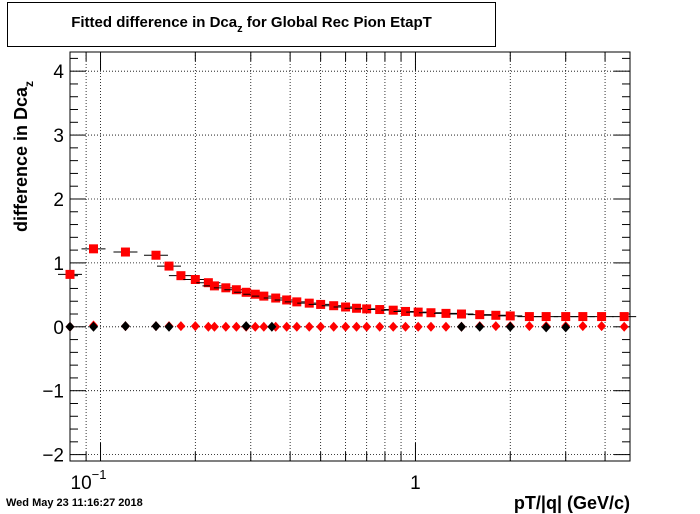 The image size is (700, 514). Describe the element at coordinates (53, 456) in the screenshot. I see `y-tick-label: −2` at that location.